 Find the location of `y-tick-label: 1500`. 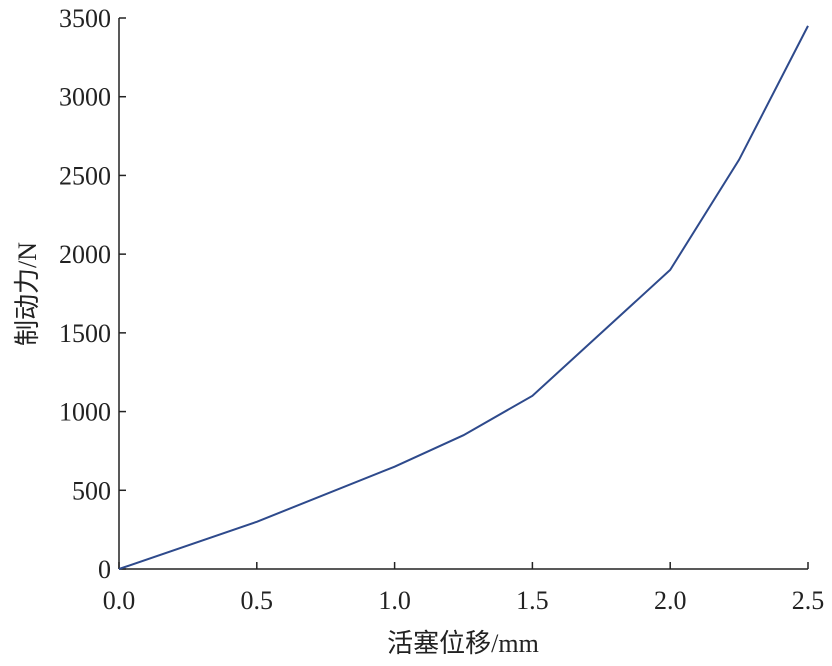

y-tick-label: 1500 is located at coordinates (85, 333).